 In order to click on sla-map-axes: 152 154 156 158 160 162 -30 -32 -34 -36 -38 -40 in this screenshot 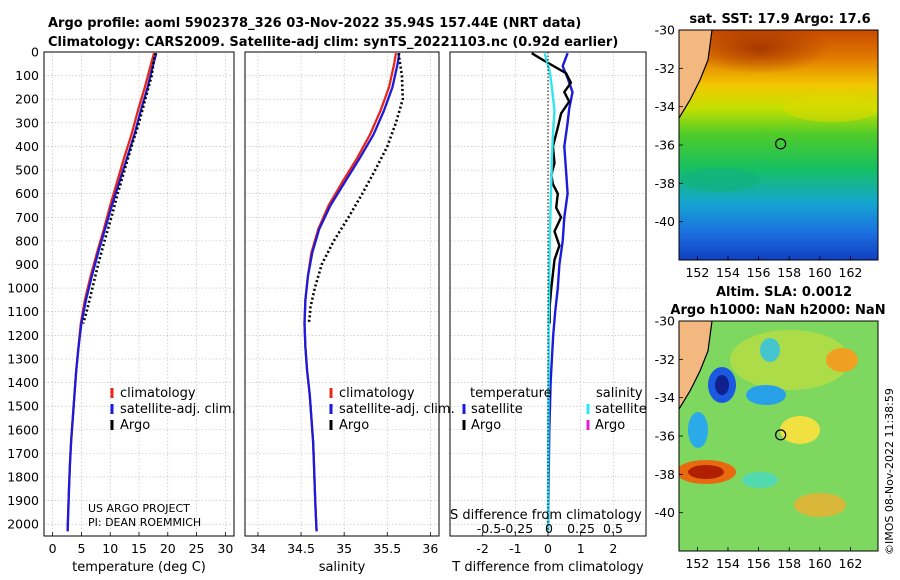, I will do `click(759, 443)`.